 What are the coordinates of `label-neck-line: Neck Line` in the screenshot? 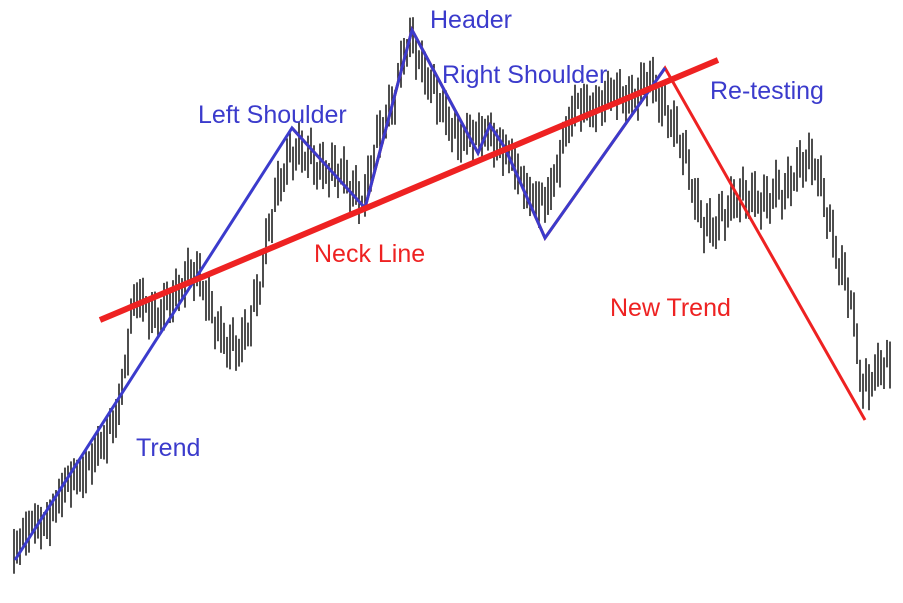 It's located at (369, 254).